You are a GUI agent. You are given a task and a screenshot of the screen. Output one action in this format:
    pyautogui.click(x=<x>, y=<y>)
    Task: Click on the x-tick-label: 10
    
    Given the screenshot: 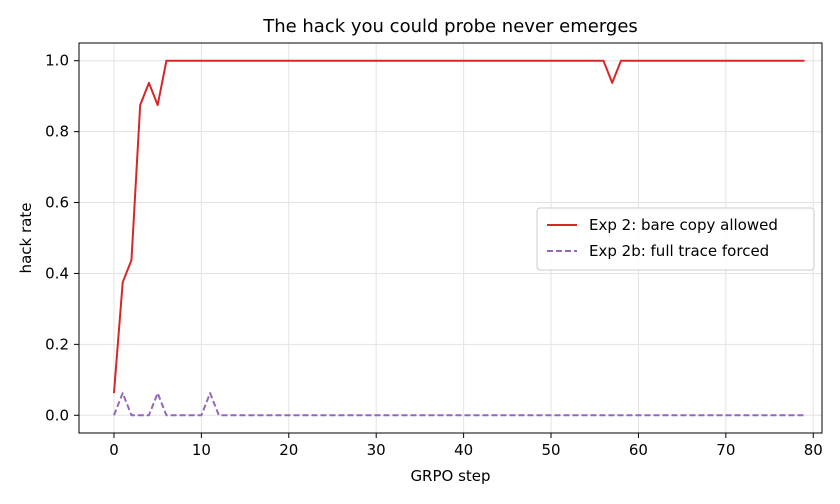 What is the action you would take?
    pyautogui.click(x=201, y=450)
    